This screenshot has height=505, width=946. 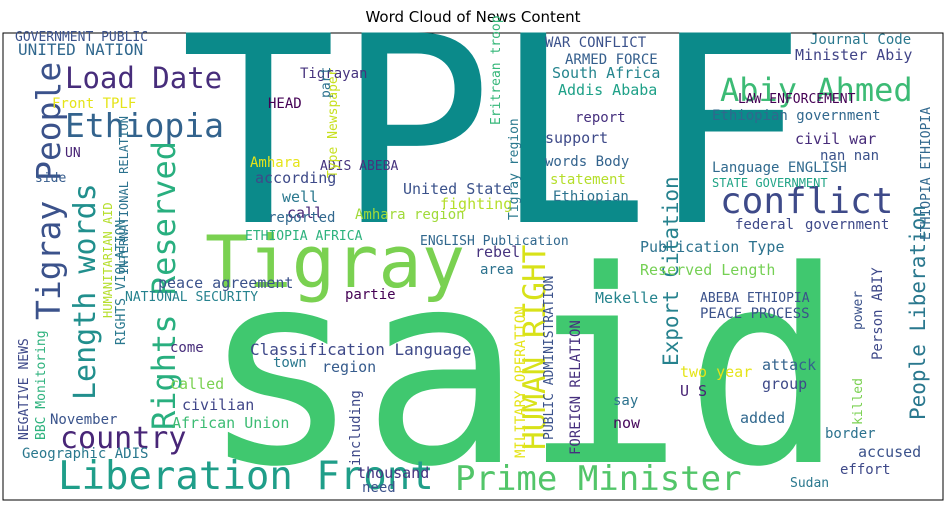 What do you see at coordinates (865, 470) in the screenshot?
I see `word: effort` at bounding box center [865, 470].